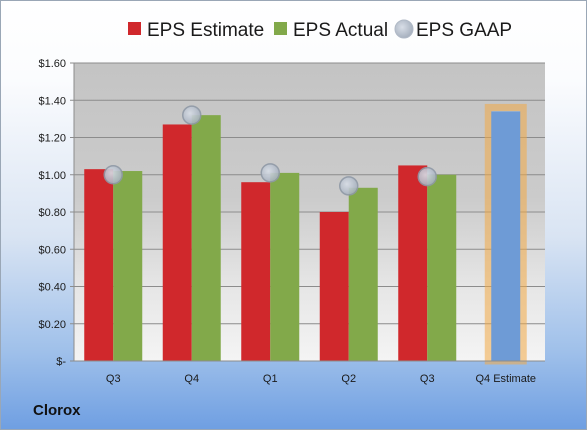 This screenshot has height=430, width=587. I want to click on x-tick-label: Q1, so click(270, 379).